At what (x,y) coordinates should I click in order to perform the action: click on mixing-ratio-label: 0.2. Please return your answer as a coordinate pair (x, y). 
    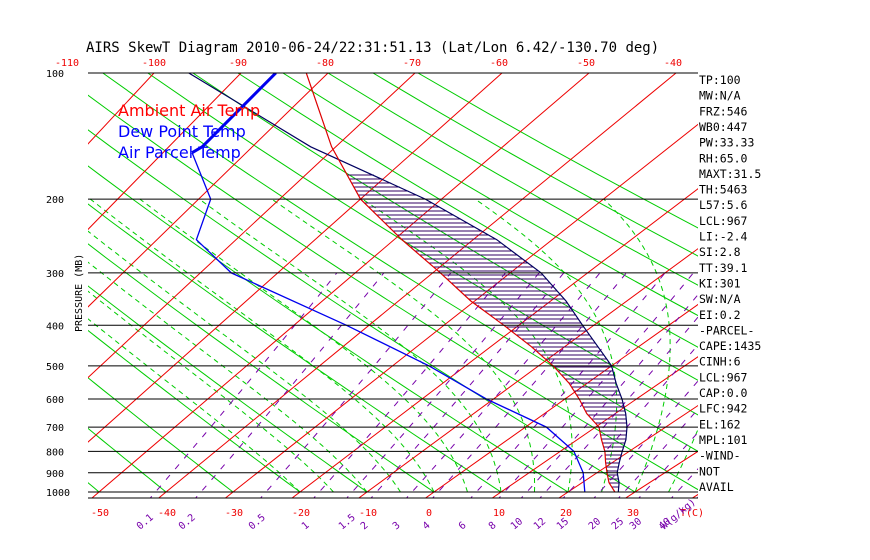
    Looking at the image, I should click on (187, 522).